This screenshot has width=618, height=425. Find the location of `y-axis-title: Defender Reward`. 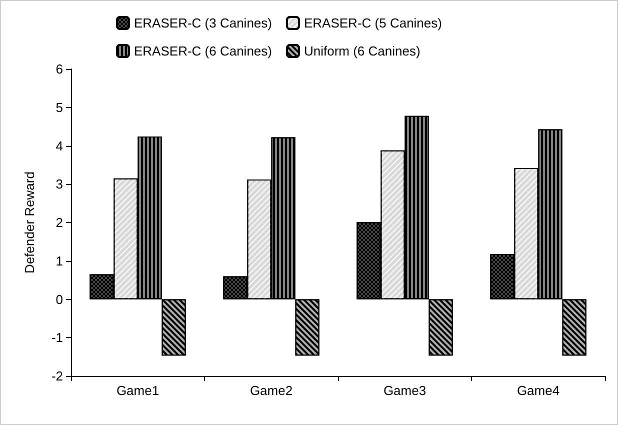

y-axis-title: Defender Reward is located at coordinates (29, 223).